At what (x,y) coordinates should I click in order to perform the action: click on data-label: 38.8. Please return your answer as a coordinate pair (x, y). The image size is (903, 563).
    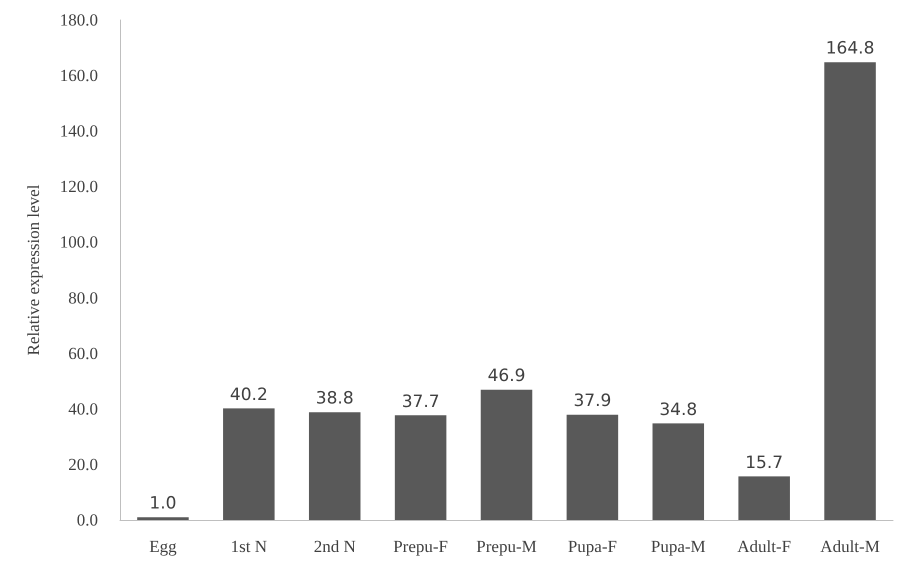
    Looking at the image, I should click on (335, 398).